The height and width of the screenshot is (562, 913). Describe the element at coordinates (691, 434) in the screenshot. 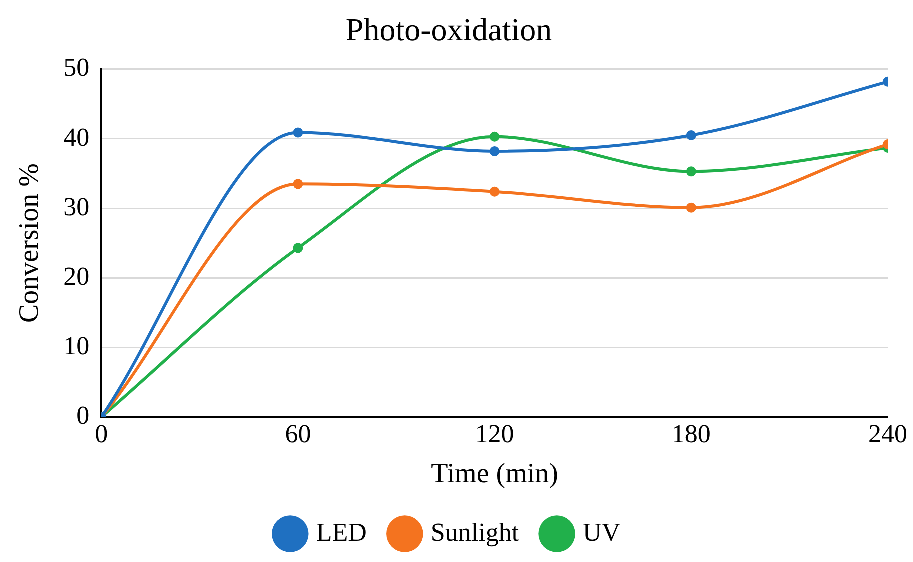

I see `x-tick-label: 180` at that location.